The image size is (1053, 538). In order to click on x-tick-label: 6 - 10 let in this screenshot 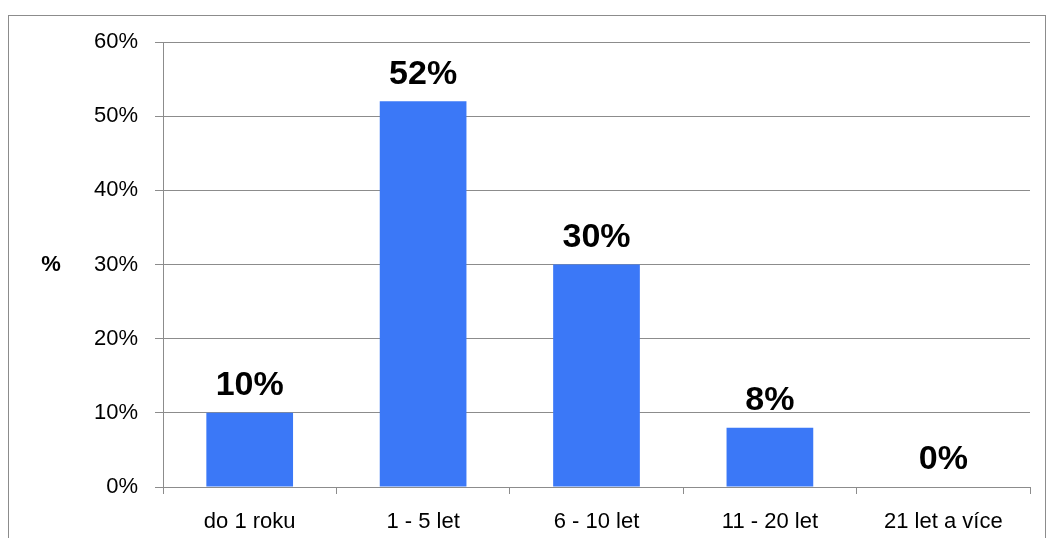, I will do `click(596, 521)`.